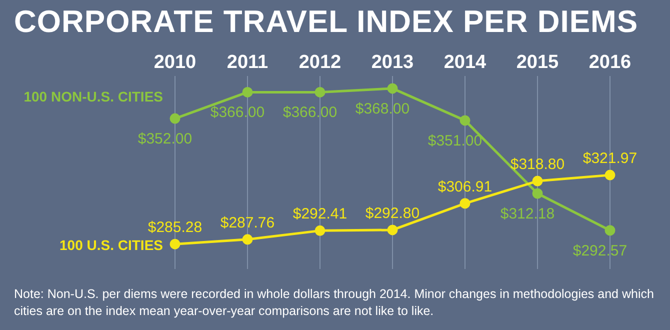  I want to click on data-label: $287.76, so click(247, 223).